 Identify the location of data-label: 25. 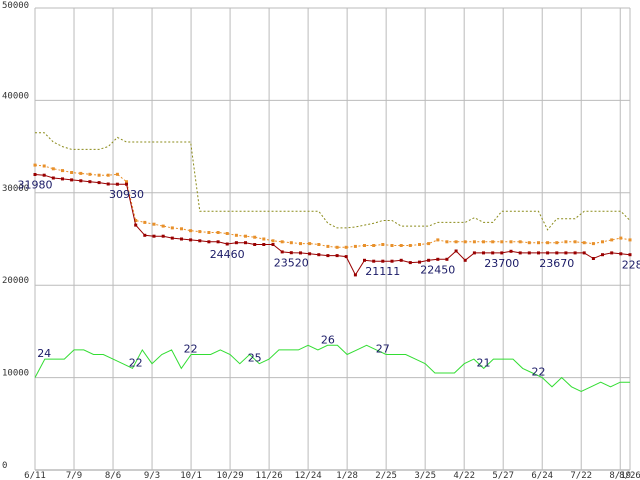
(255, 358).